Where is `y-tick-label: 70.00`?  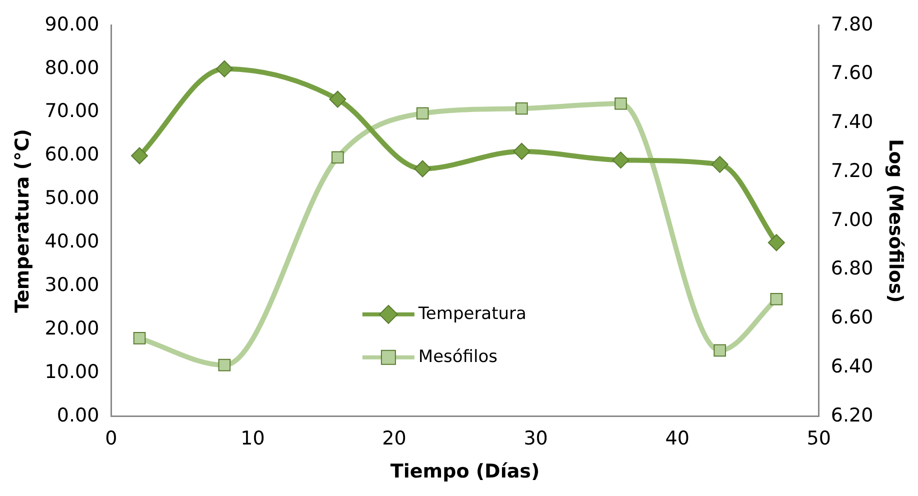 y-tick-label: 70.00 is located at coordinates (72, 111).